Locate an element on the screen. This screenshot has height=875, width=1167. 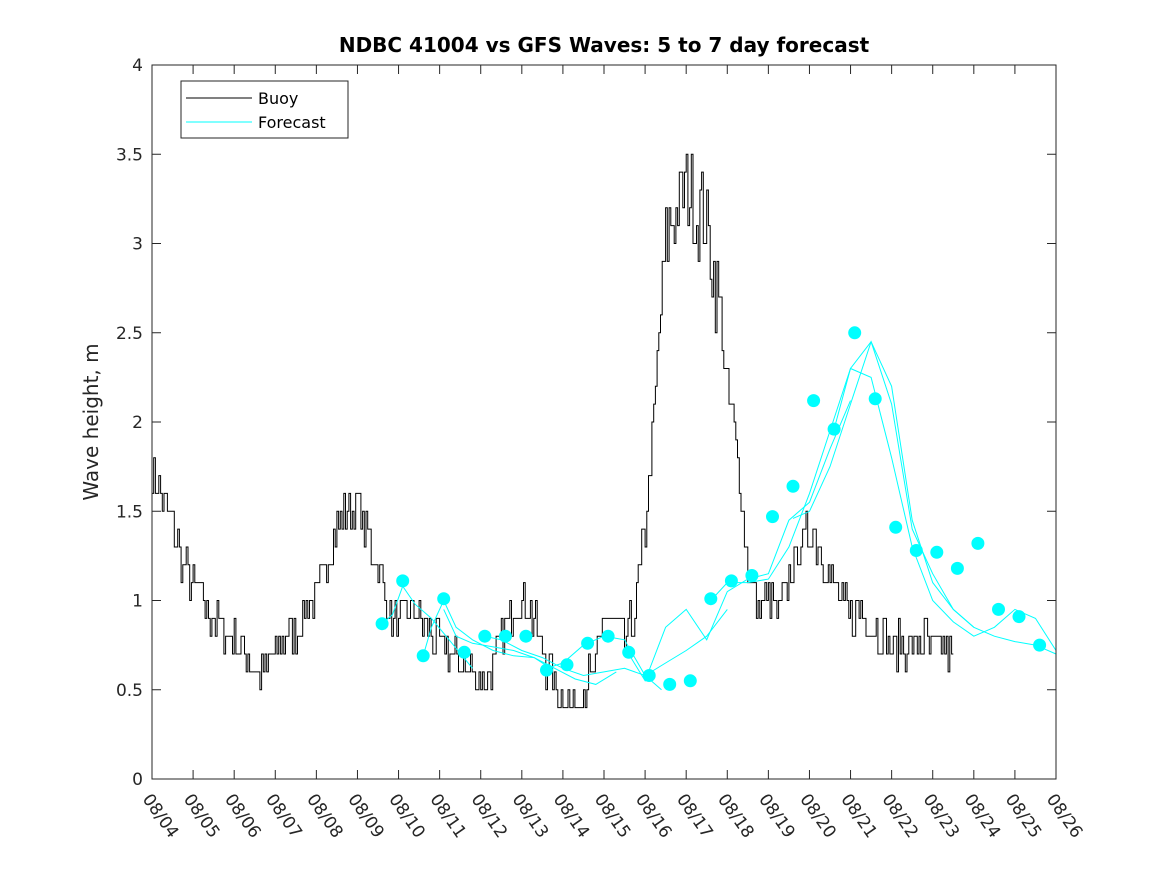
legend-forecast-label: Forecast is located at coordinates (292, 122).